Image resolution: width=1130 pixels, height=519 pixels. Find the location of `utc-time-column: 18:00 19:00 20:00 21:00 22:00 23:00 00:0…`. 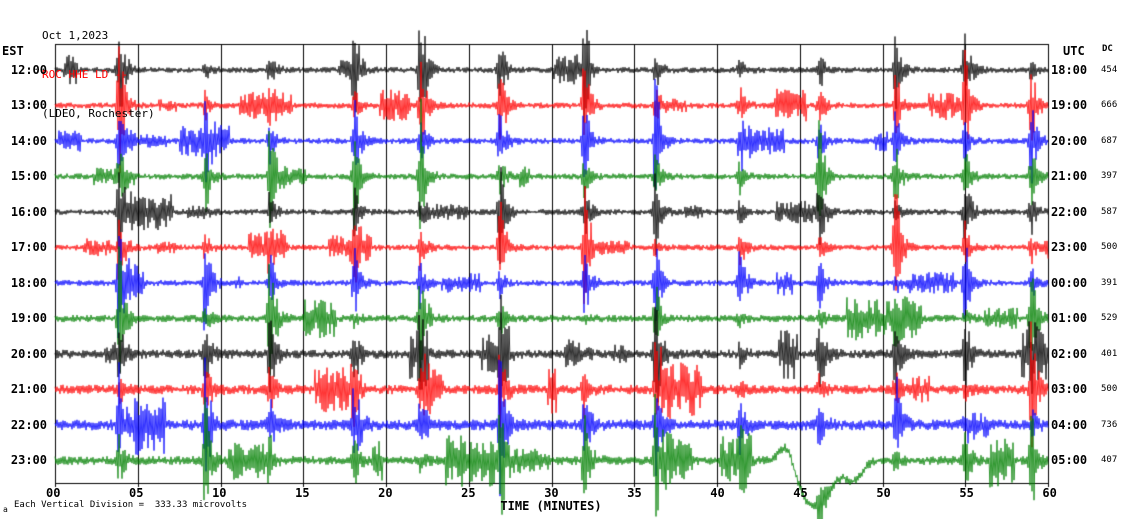

utc-time-column: 18:00 19:00 20:00 21:00 22:00 23:00 00:0… is located at coordinates (1074, 265).